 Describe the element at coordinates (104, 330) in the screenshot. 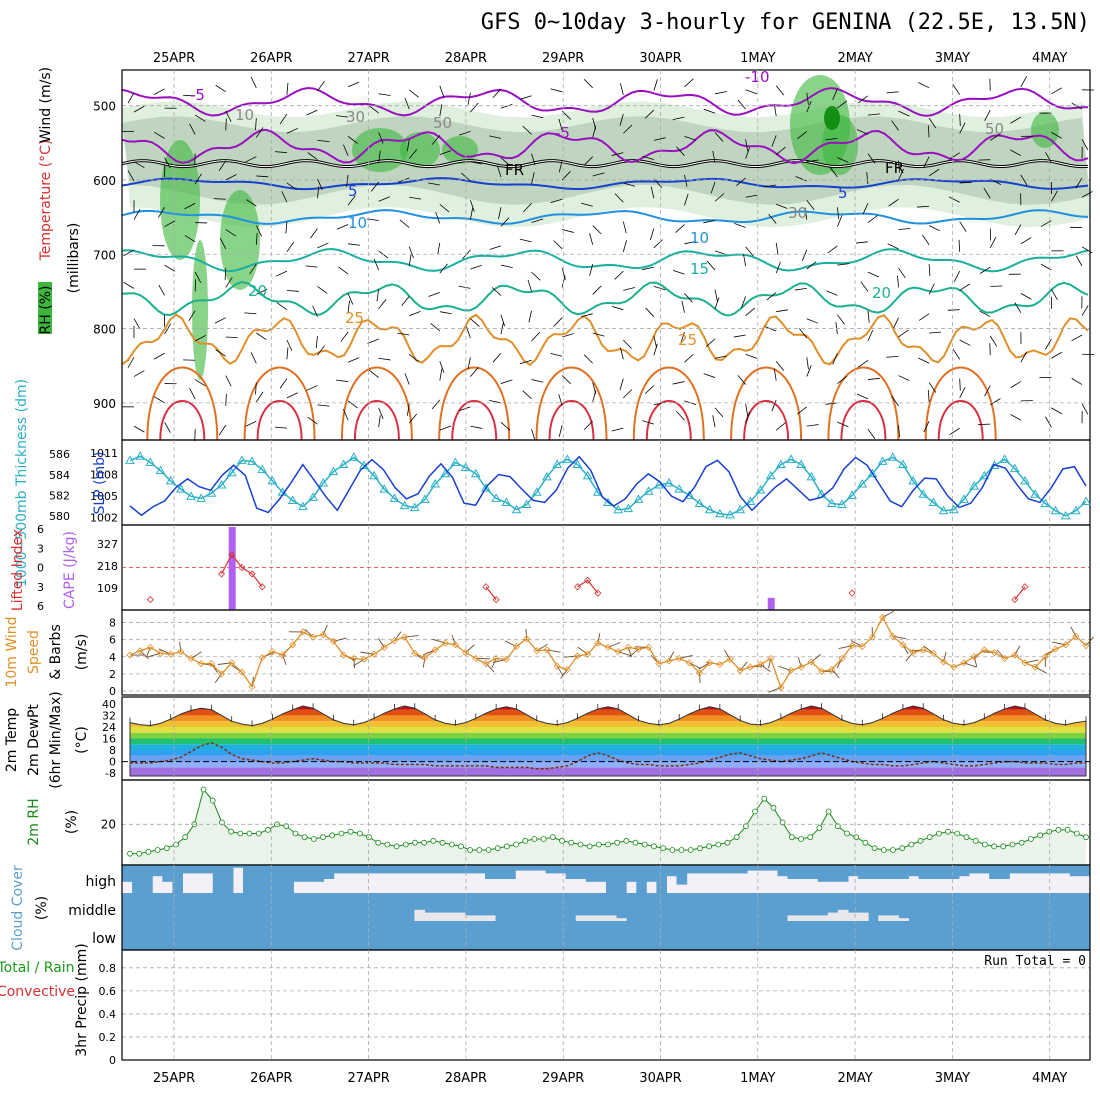

I see `pressure-tick-label: 800` at that location.